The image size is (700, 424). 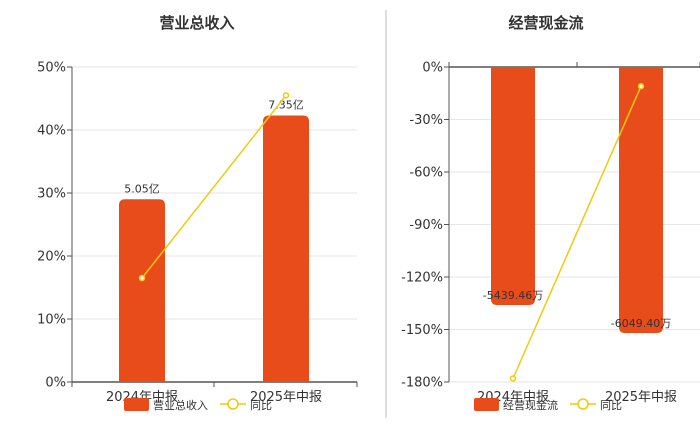 I want to click on legend-bar-label: 营业总收入, so click(x=180, y=405).